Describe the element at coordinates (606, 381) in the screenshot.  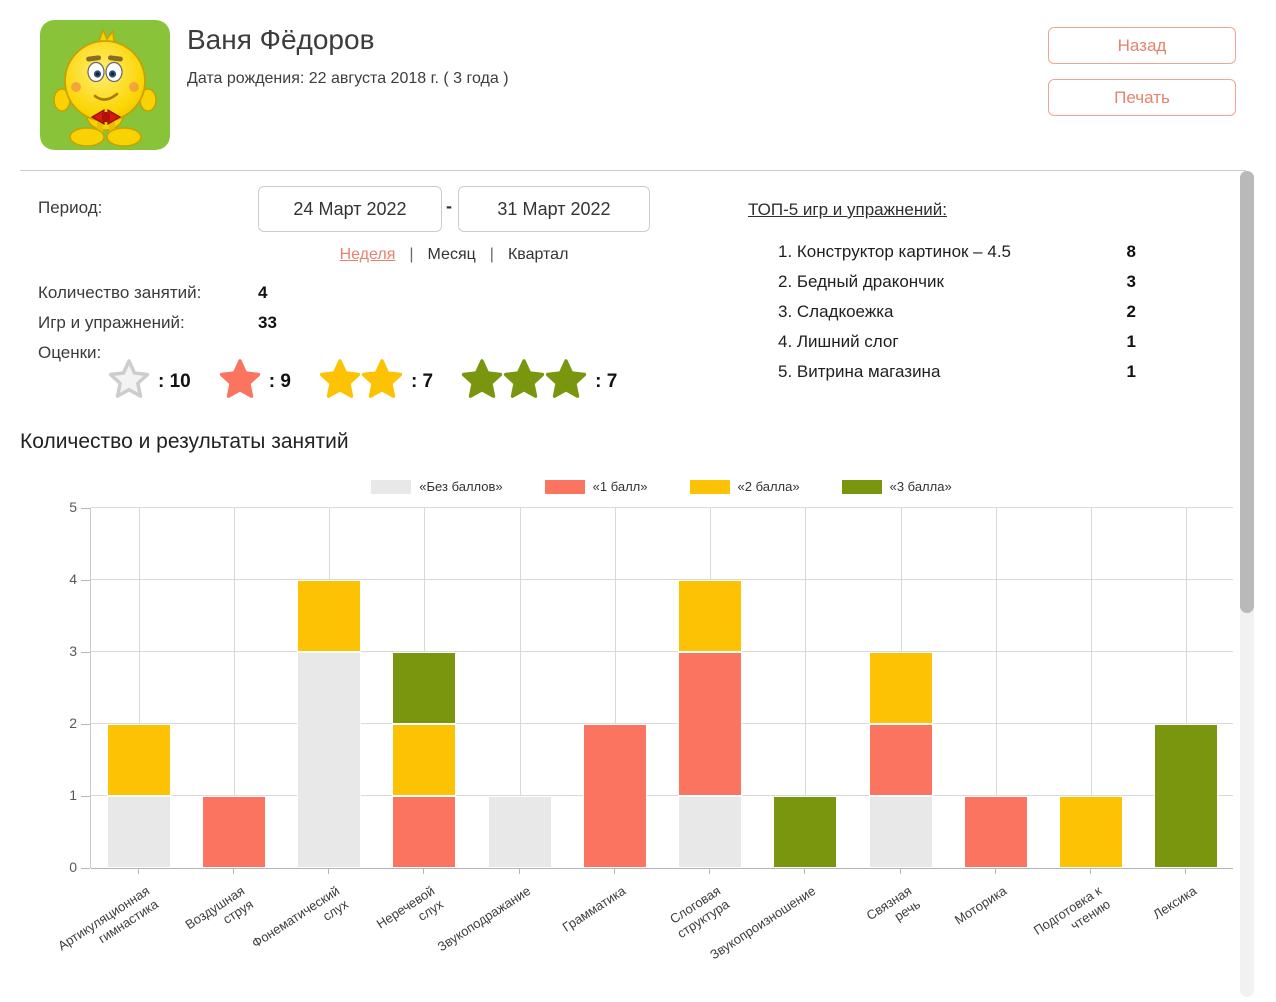
I see `mark-count: : 7` at that location.